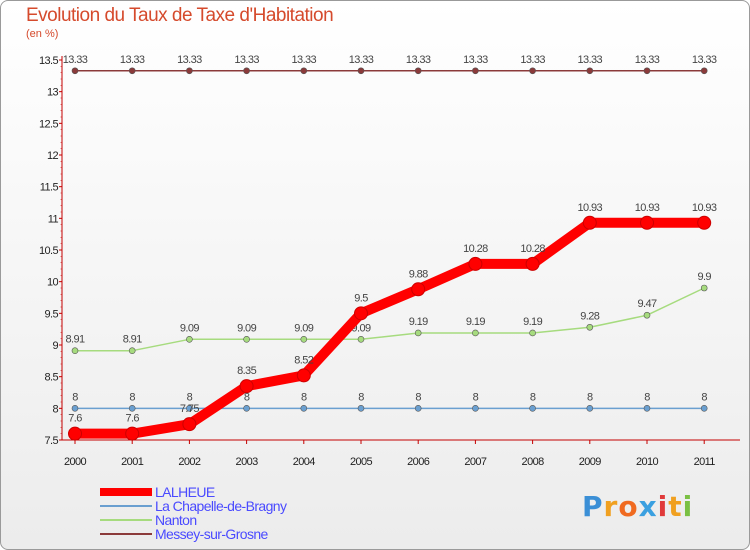 The image size is (750, 550). What do you see at coordinates (675, 506) in the screenshot?
I see `logo-letter: t` at bounding box center [675, 506].